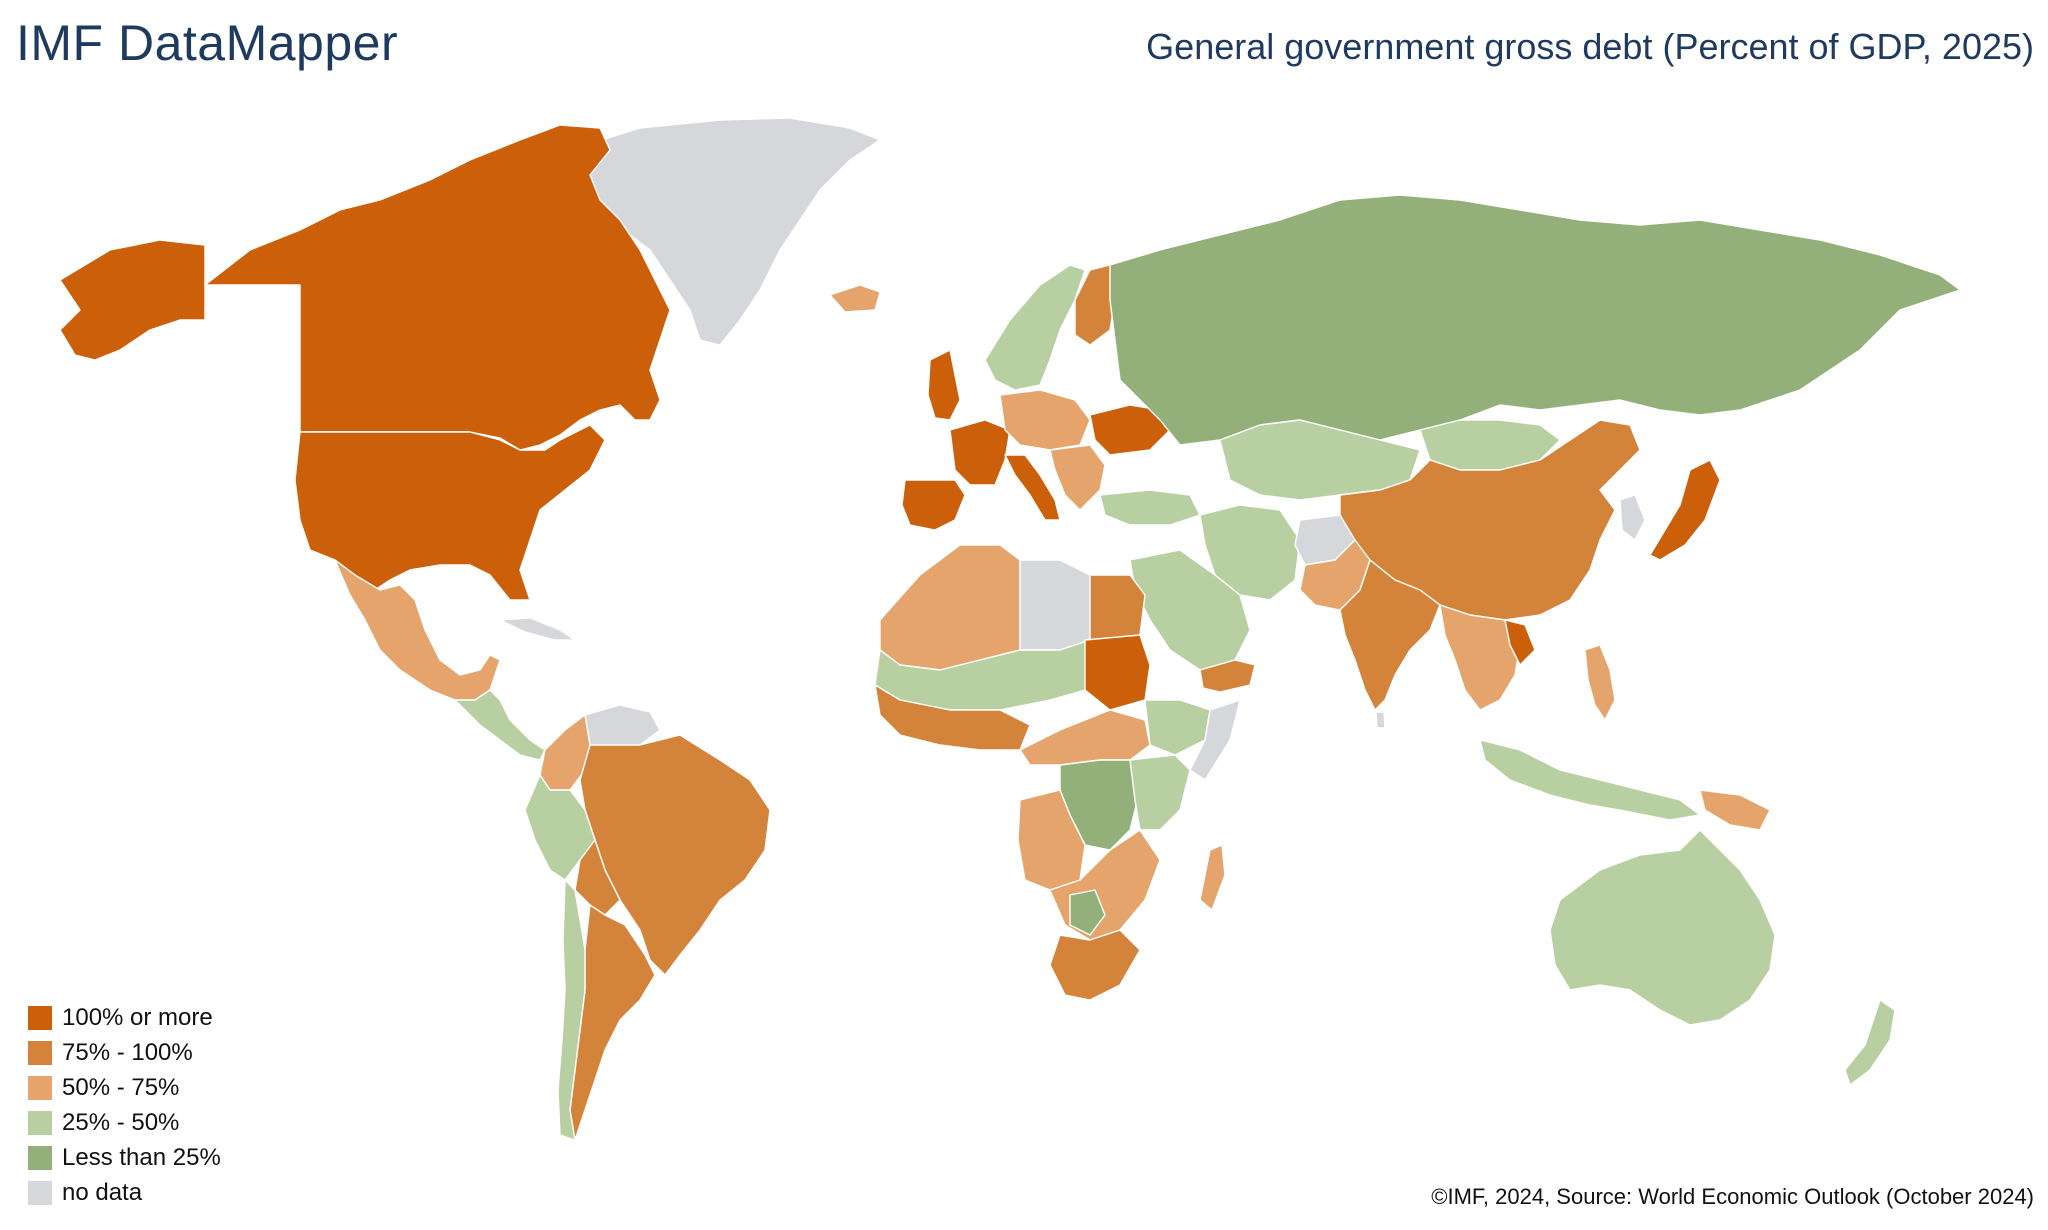  What do you see at coordinates (1870, 1042) in the screenshot?
I see `country-new-zealand` at bounding box center [1870, 1042].